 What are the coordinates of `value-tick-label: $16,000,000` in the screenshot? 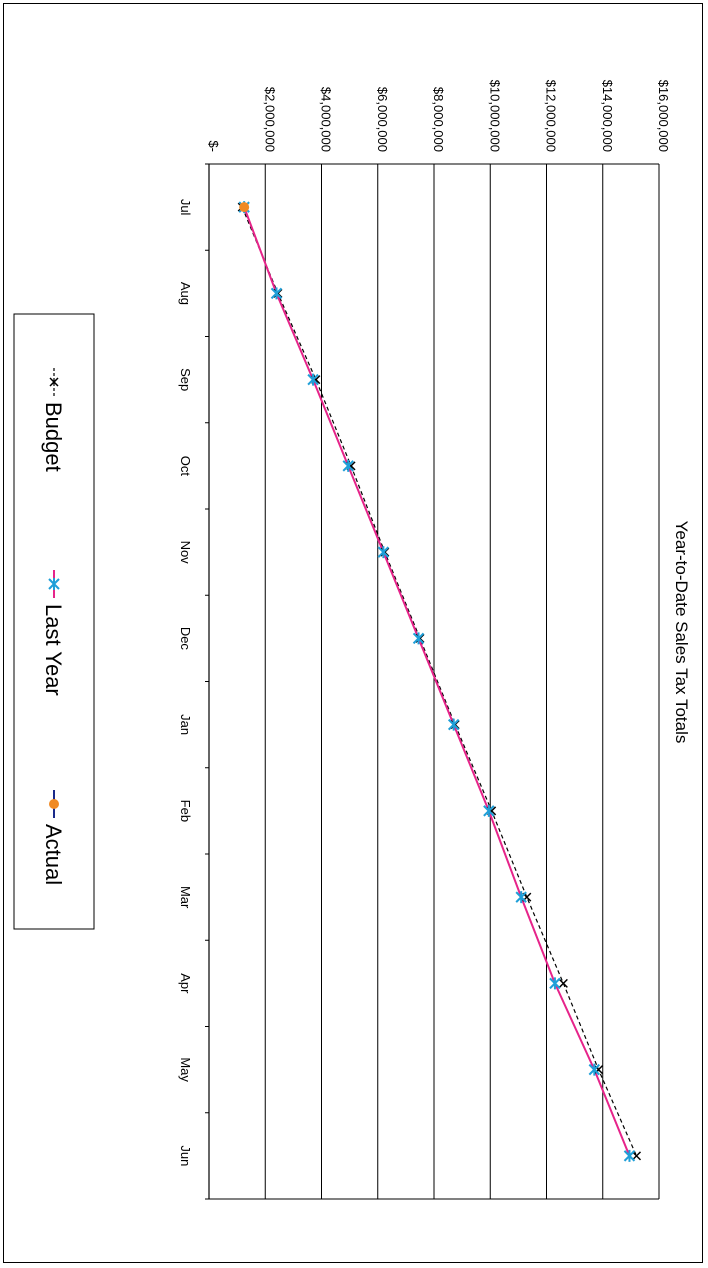 It's located at (663, 116).